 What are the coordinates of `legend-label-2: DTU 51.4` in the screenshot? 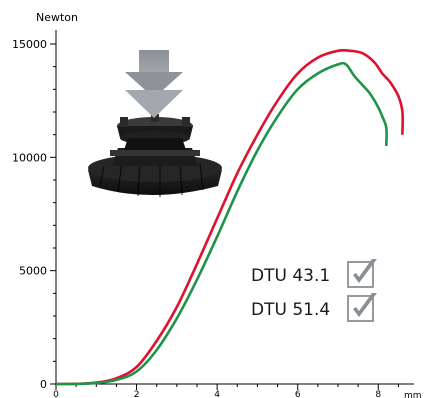 It's located at (290, 310).